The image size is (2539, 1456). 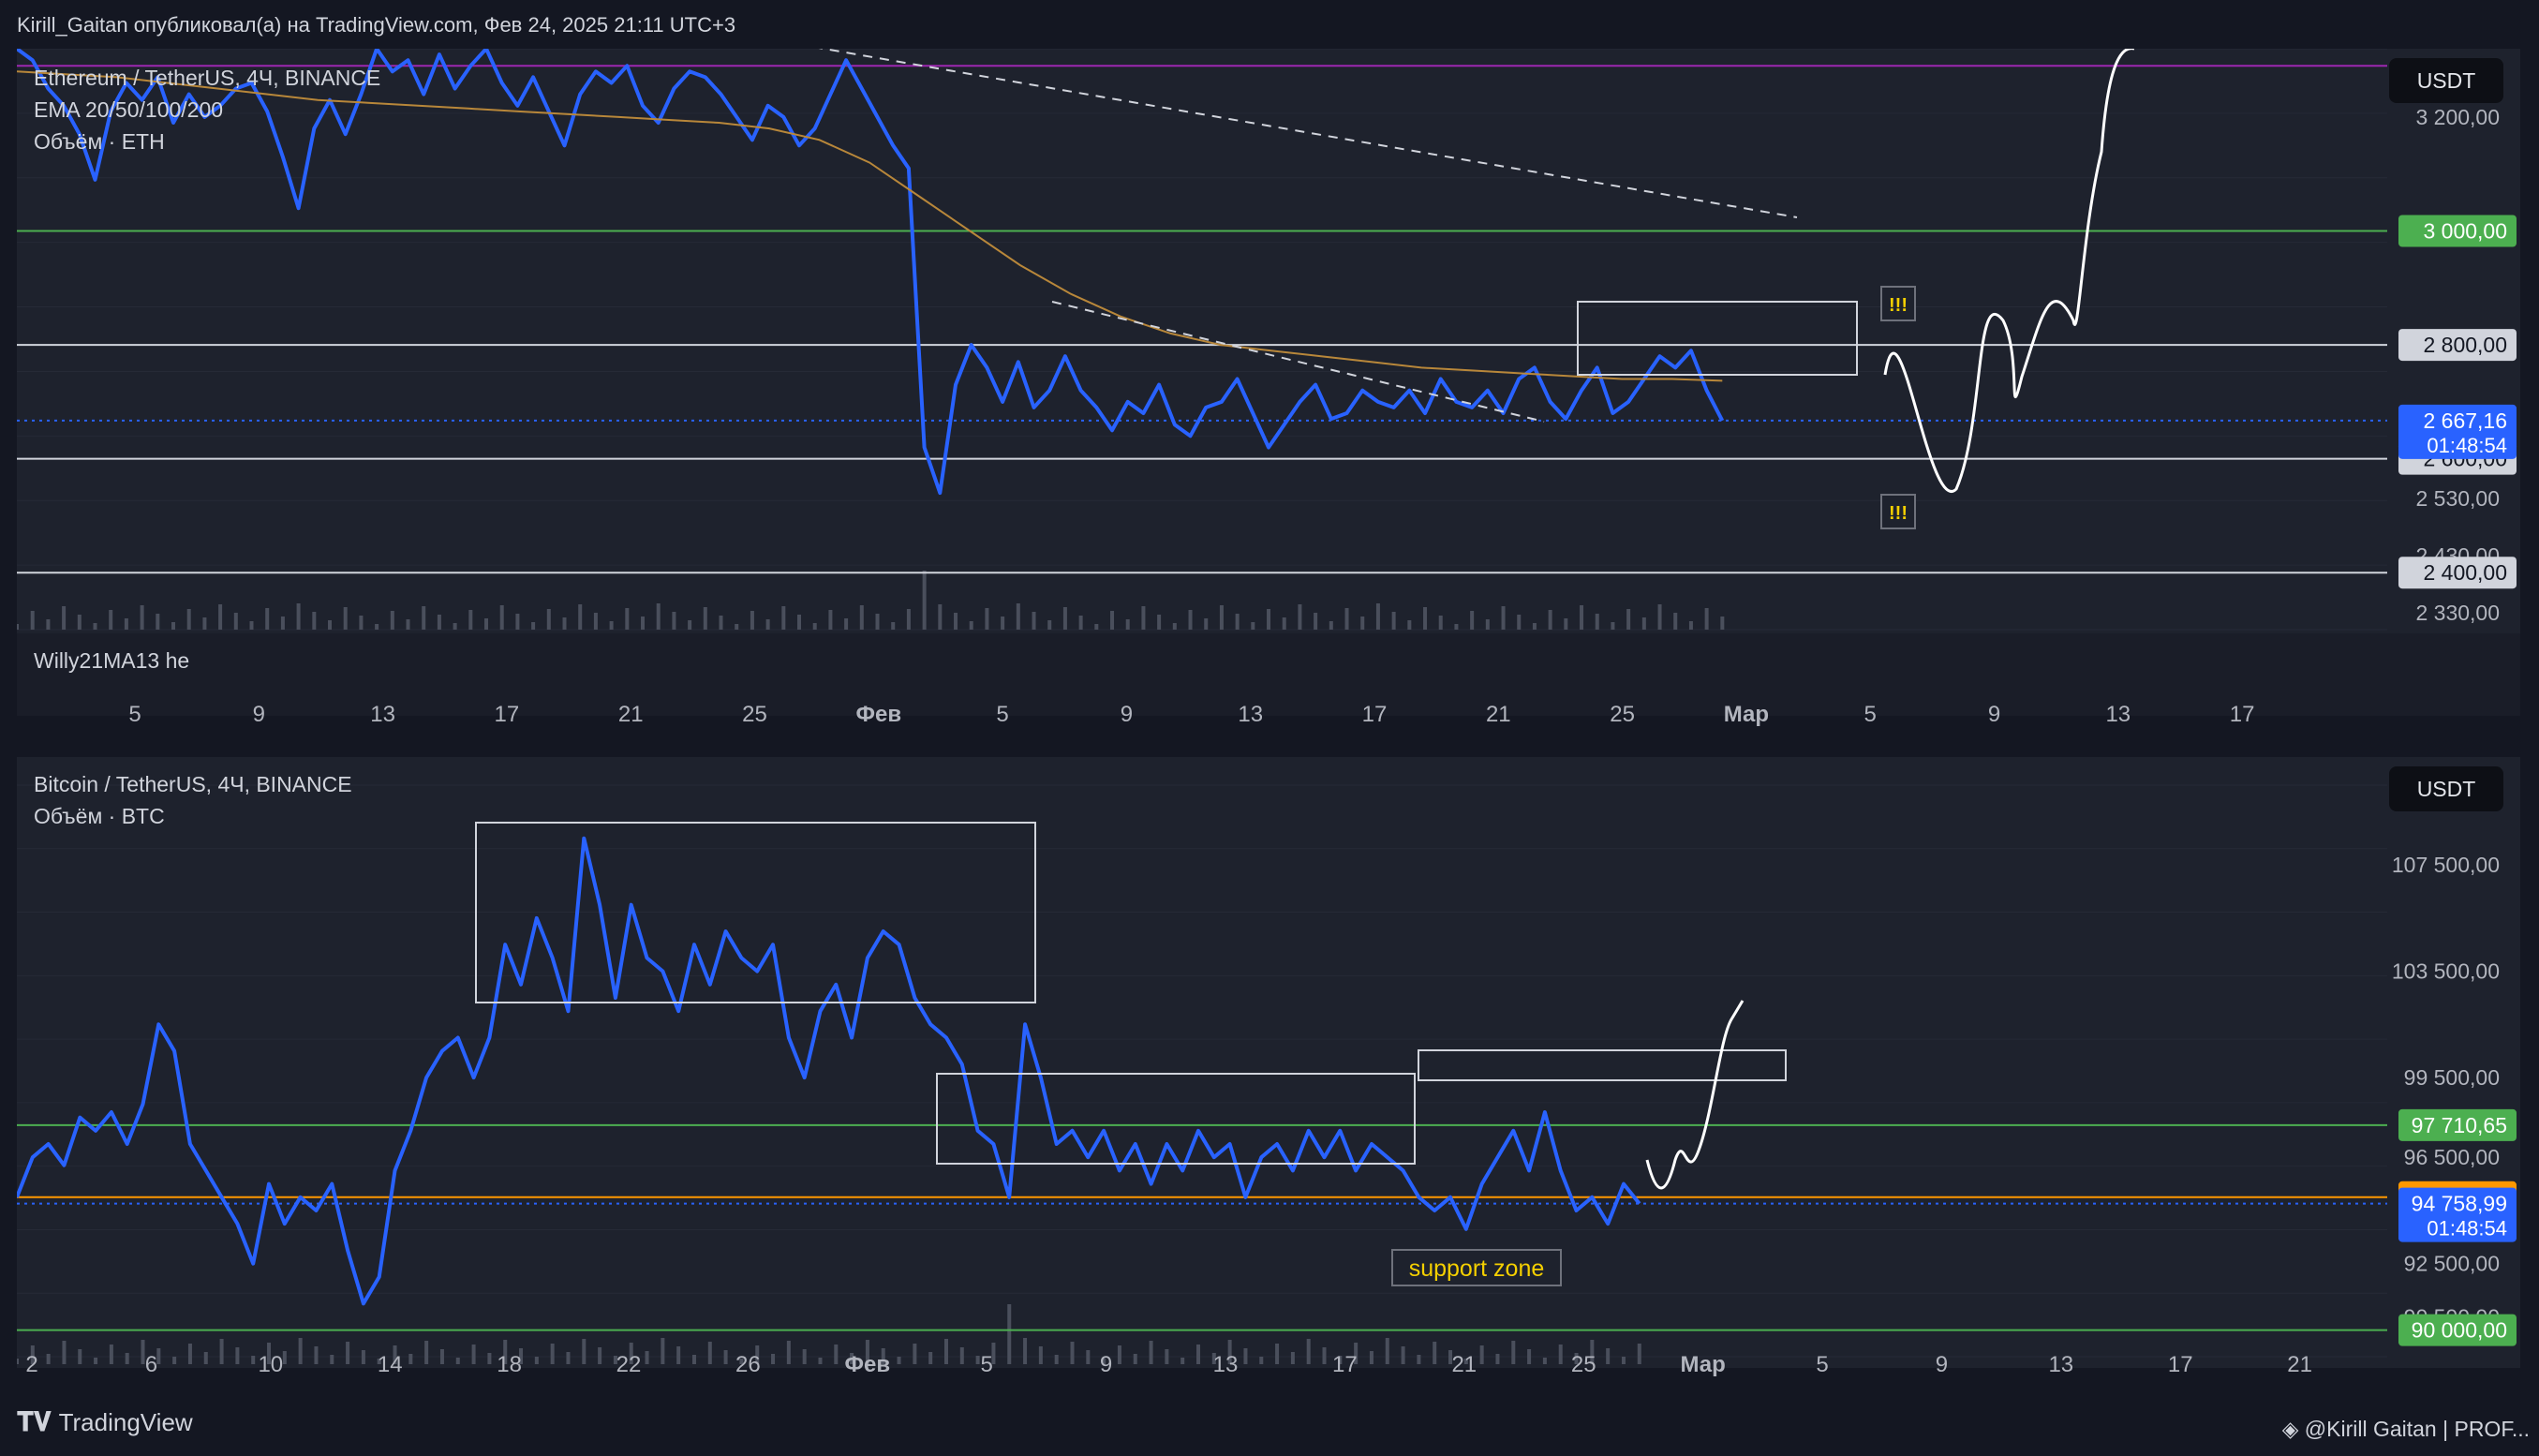 I want to click on last-price-label: 94 758,99, so click(x=2459, y=1204).